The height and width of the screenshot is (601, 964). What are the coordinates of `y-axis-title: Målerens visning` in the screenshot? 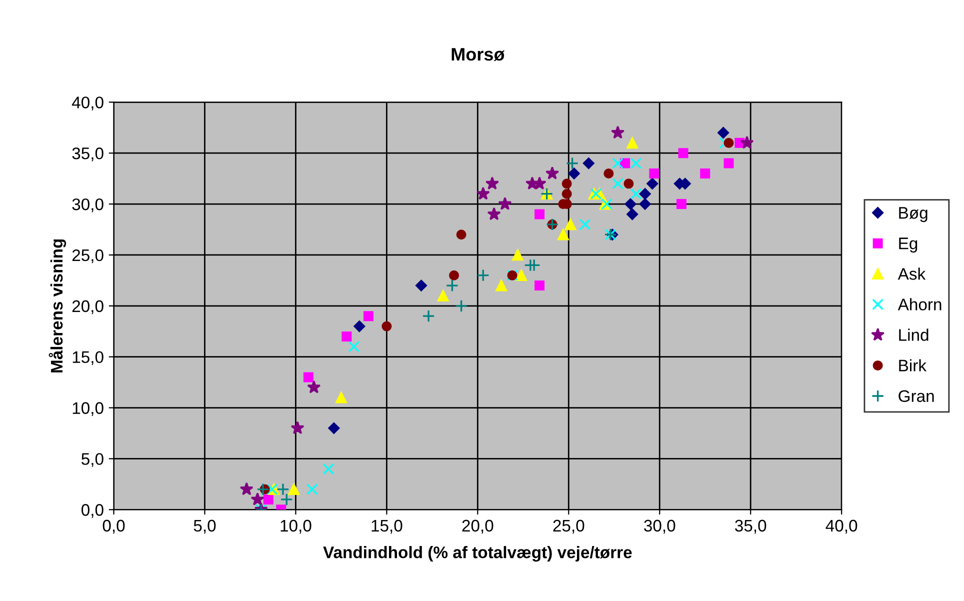 It's located at (57, 305).